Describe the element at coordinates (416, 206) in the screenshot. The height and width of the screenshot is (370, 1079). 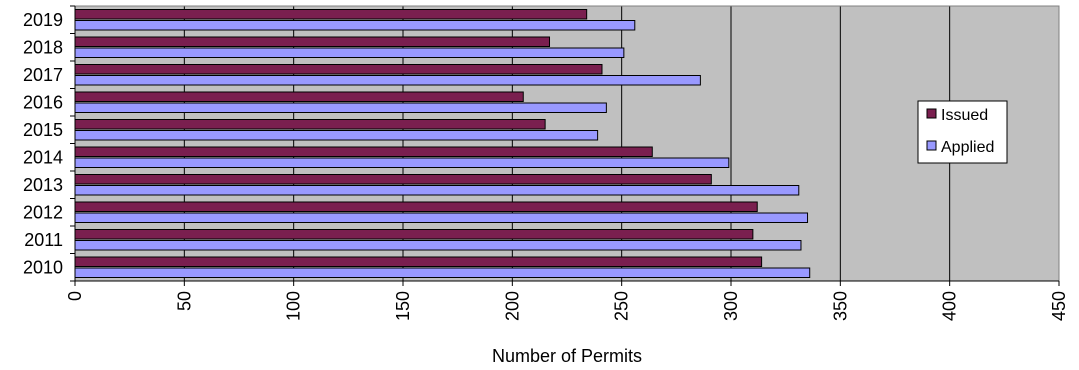
I see `bar-issued-2012` at that location.